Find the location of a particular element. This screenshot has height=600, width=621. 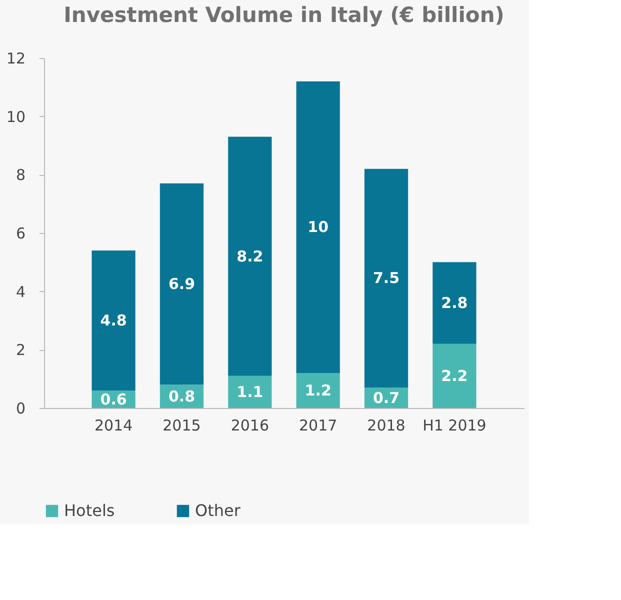

legend-label: Other is located at coordinates (218, 510).